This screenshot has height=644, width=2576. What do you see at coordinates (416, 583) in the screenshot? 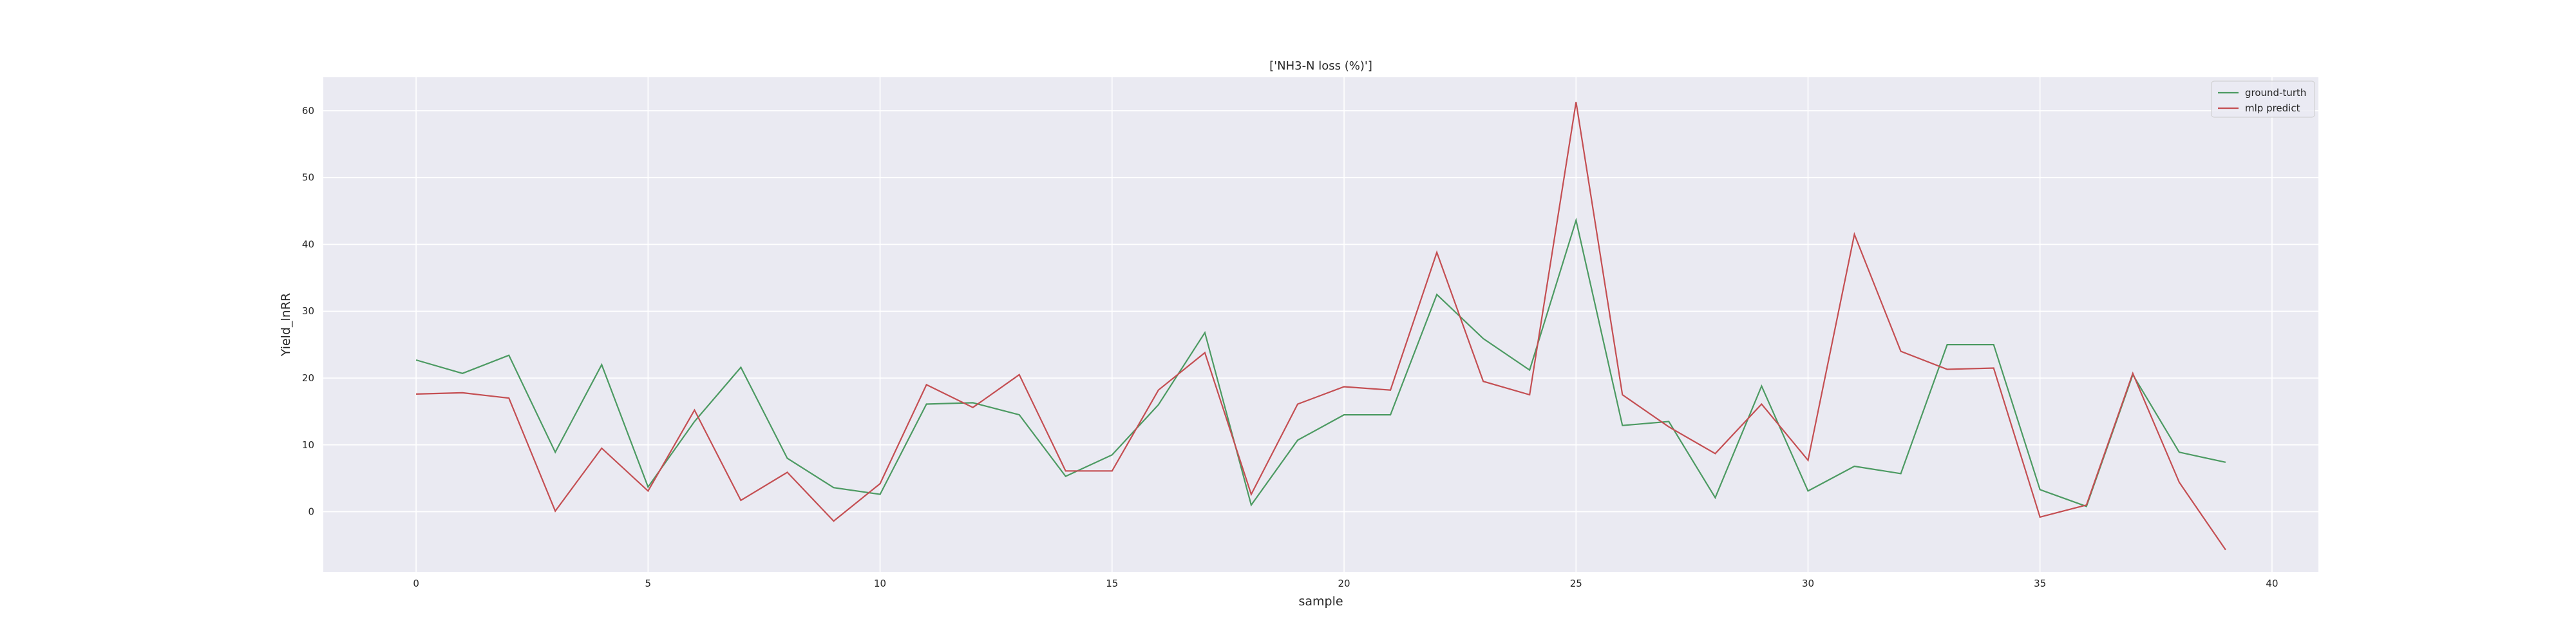
I see `x-tick-label: 0` at bounding box center [416, 583].